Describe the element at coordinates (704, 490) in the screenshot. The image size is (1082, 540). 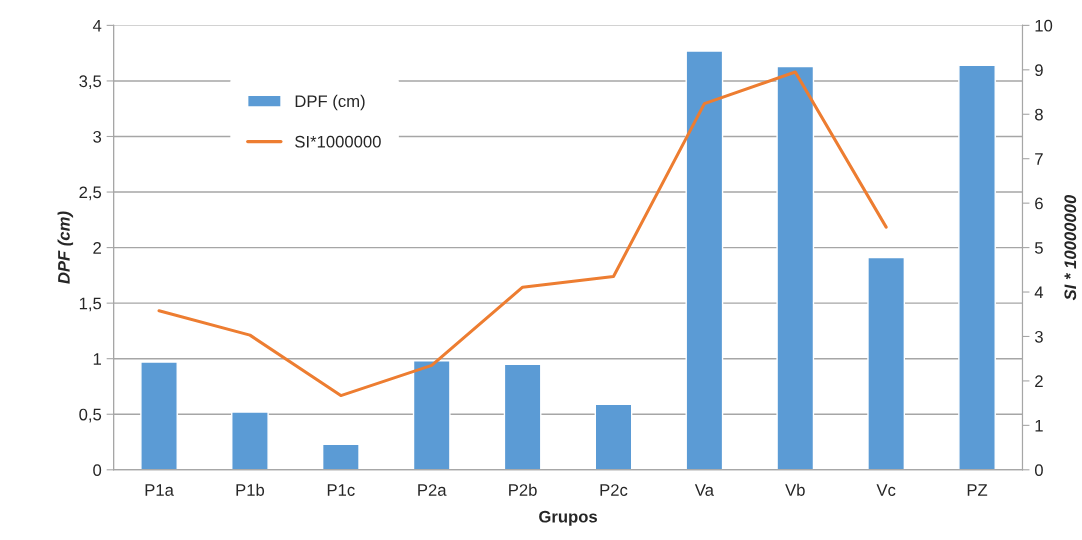
I see `x-tick-label: Va` at that location.